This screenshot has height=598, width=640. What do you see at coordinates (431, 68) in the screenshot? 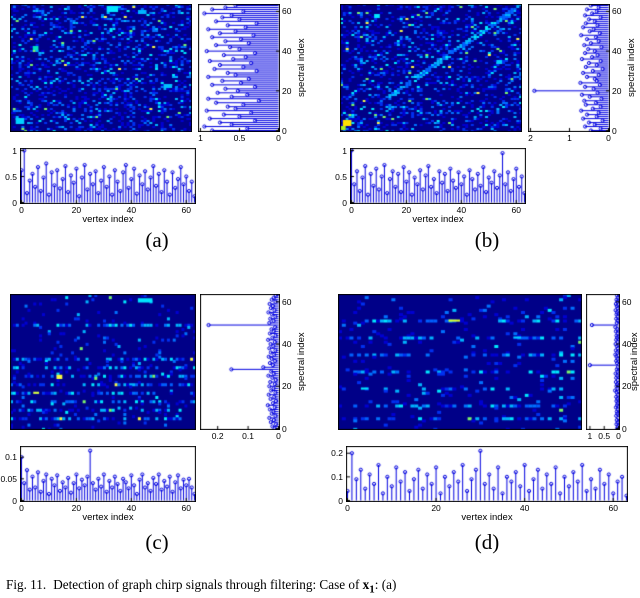
I see `vertex-frequency-heatmap-b` at bounding box center [431, 68].